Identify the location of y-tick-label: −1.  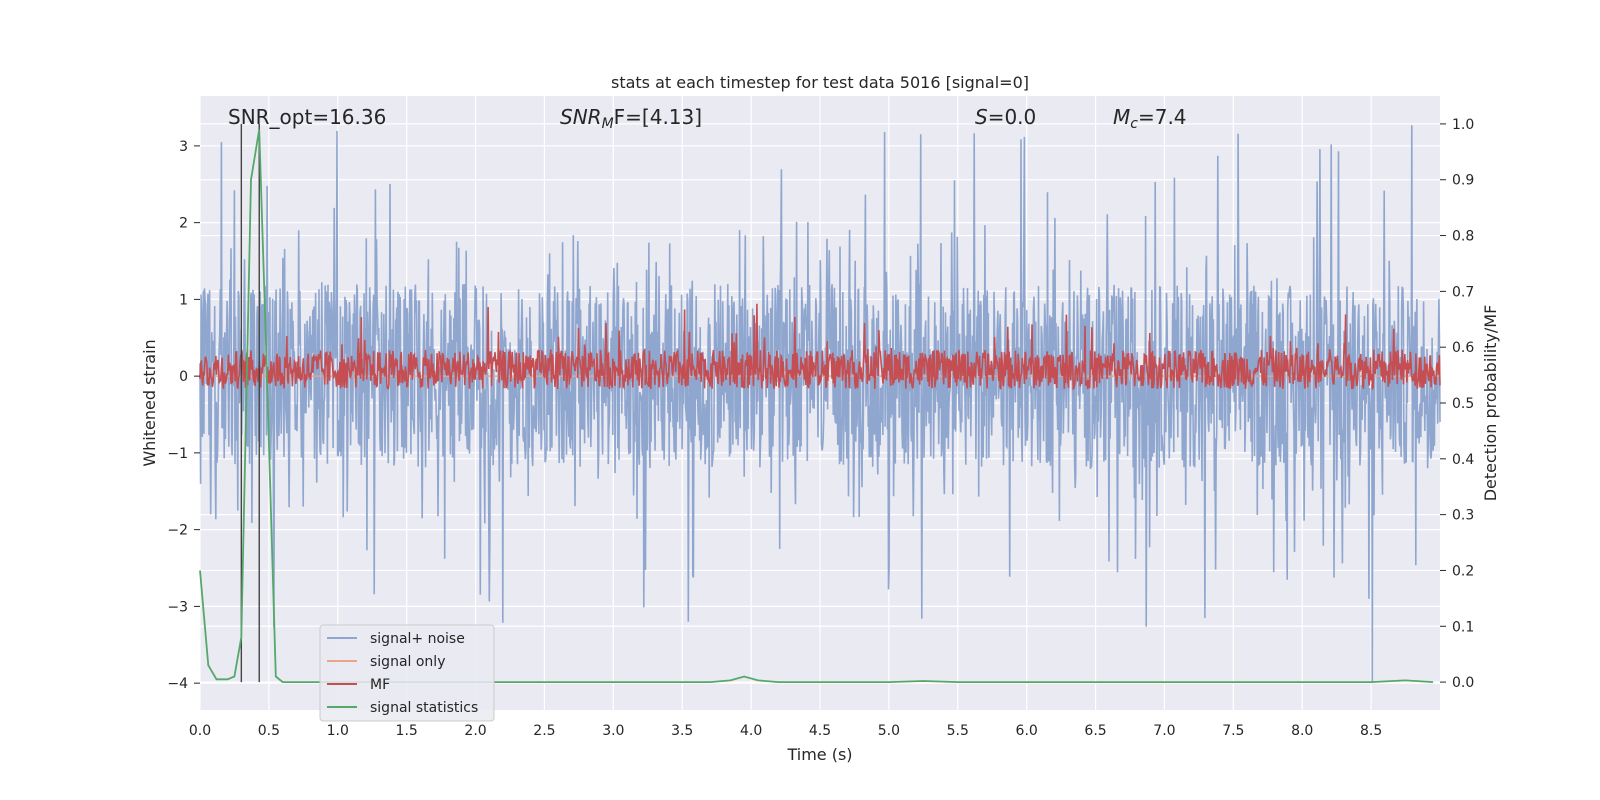
(177, 454).